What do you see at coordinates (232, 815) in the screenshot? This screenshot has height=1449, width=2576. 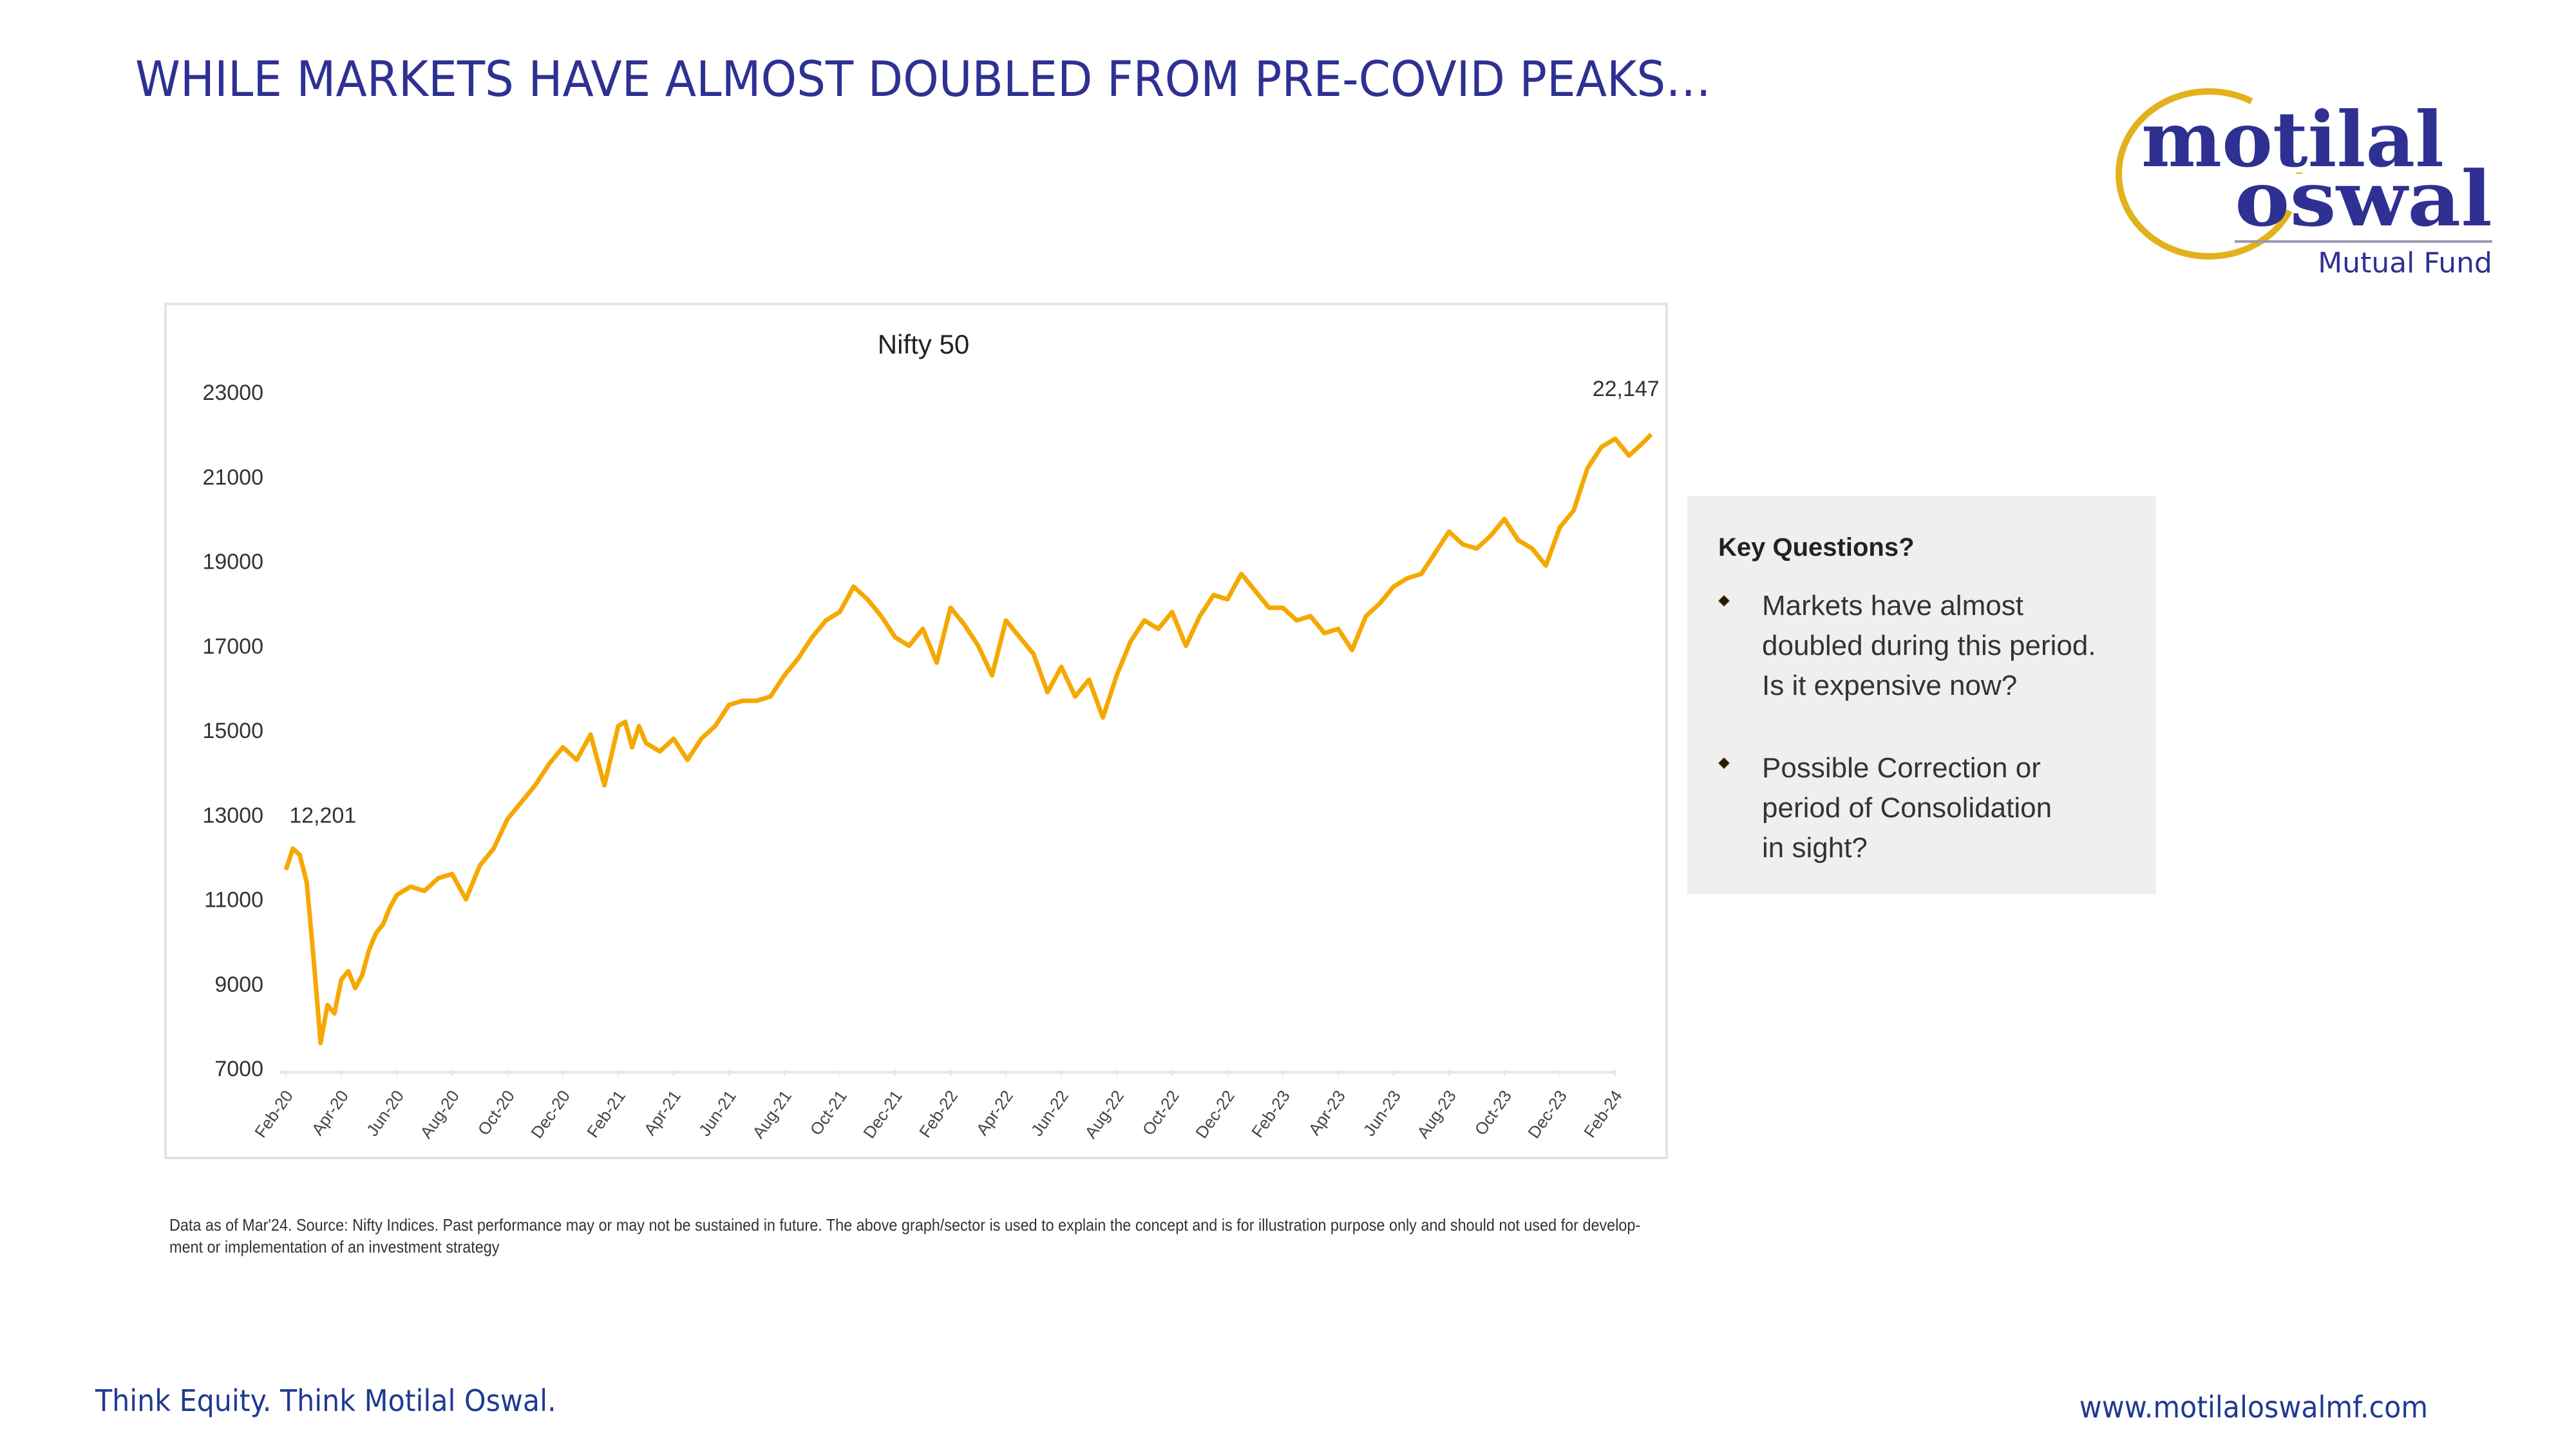 I see `y-tick-label: 13000` at bounding box center [232, 815].